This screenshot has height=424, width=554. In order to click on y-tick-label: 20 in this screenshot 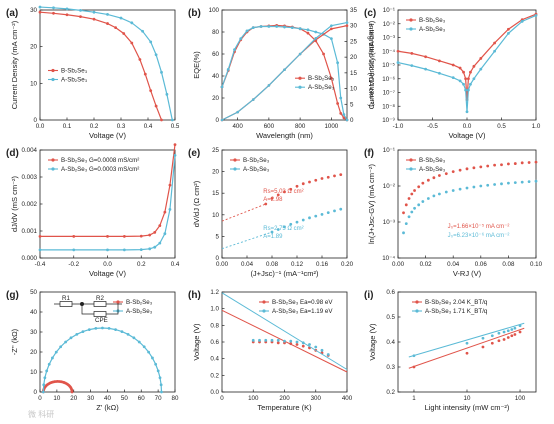, I will do `click(33, 352)`.